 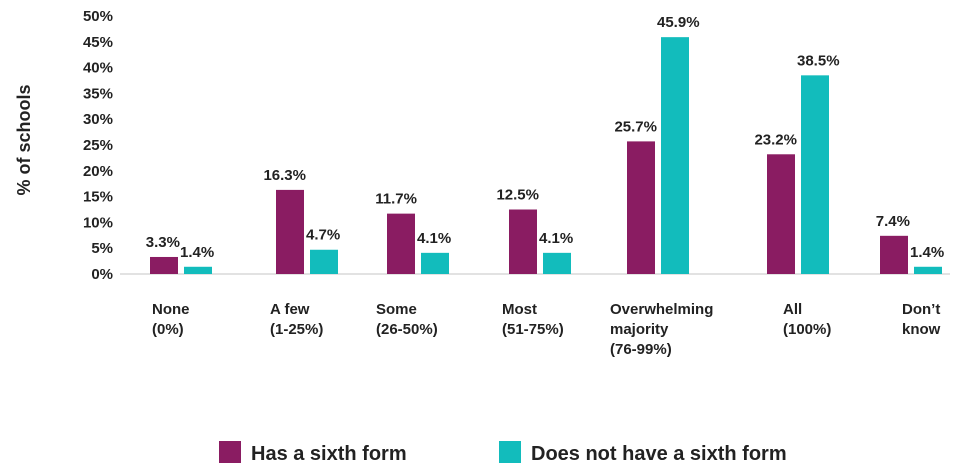 I want to click on data-label: 38.5%, so click(x=818, y=60).